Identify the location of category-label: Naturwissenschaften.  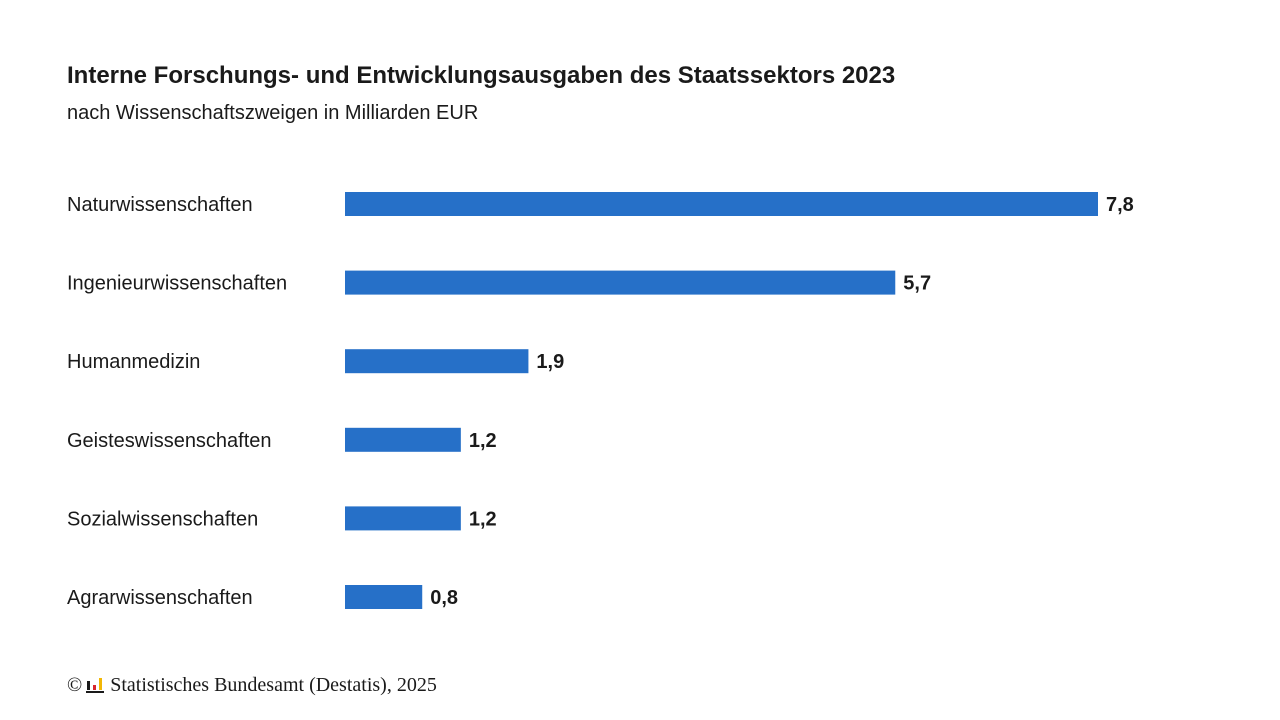
(160, 205).